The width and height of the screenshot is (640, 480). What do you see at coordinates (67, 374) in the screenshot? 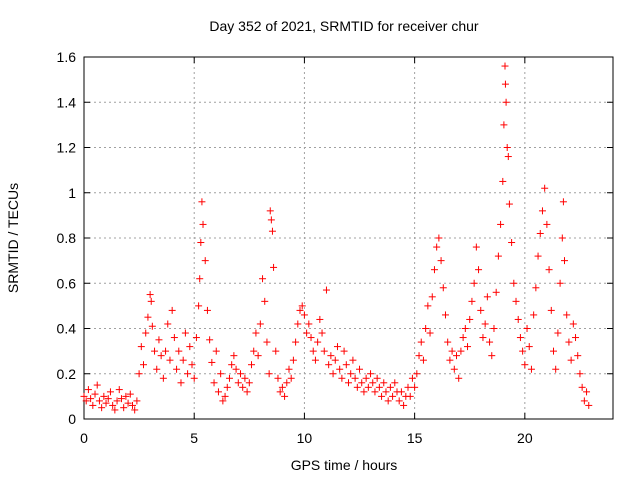
I see `y-tick-label: 0.2` at bounding box center [67, 374].